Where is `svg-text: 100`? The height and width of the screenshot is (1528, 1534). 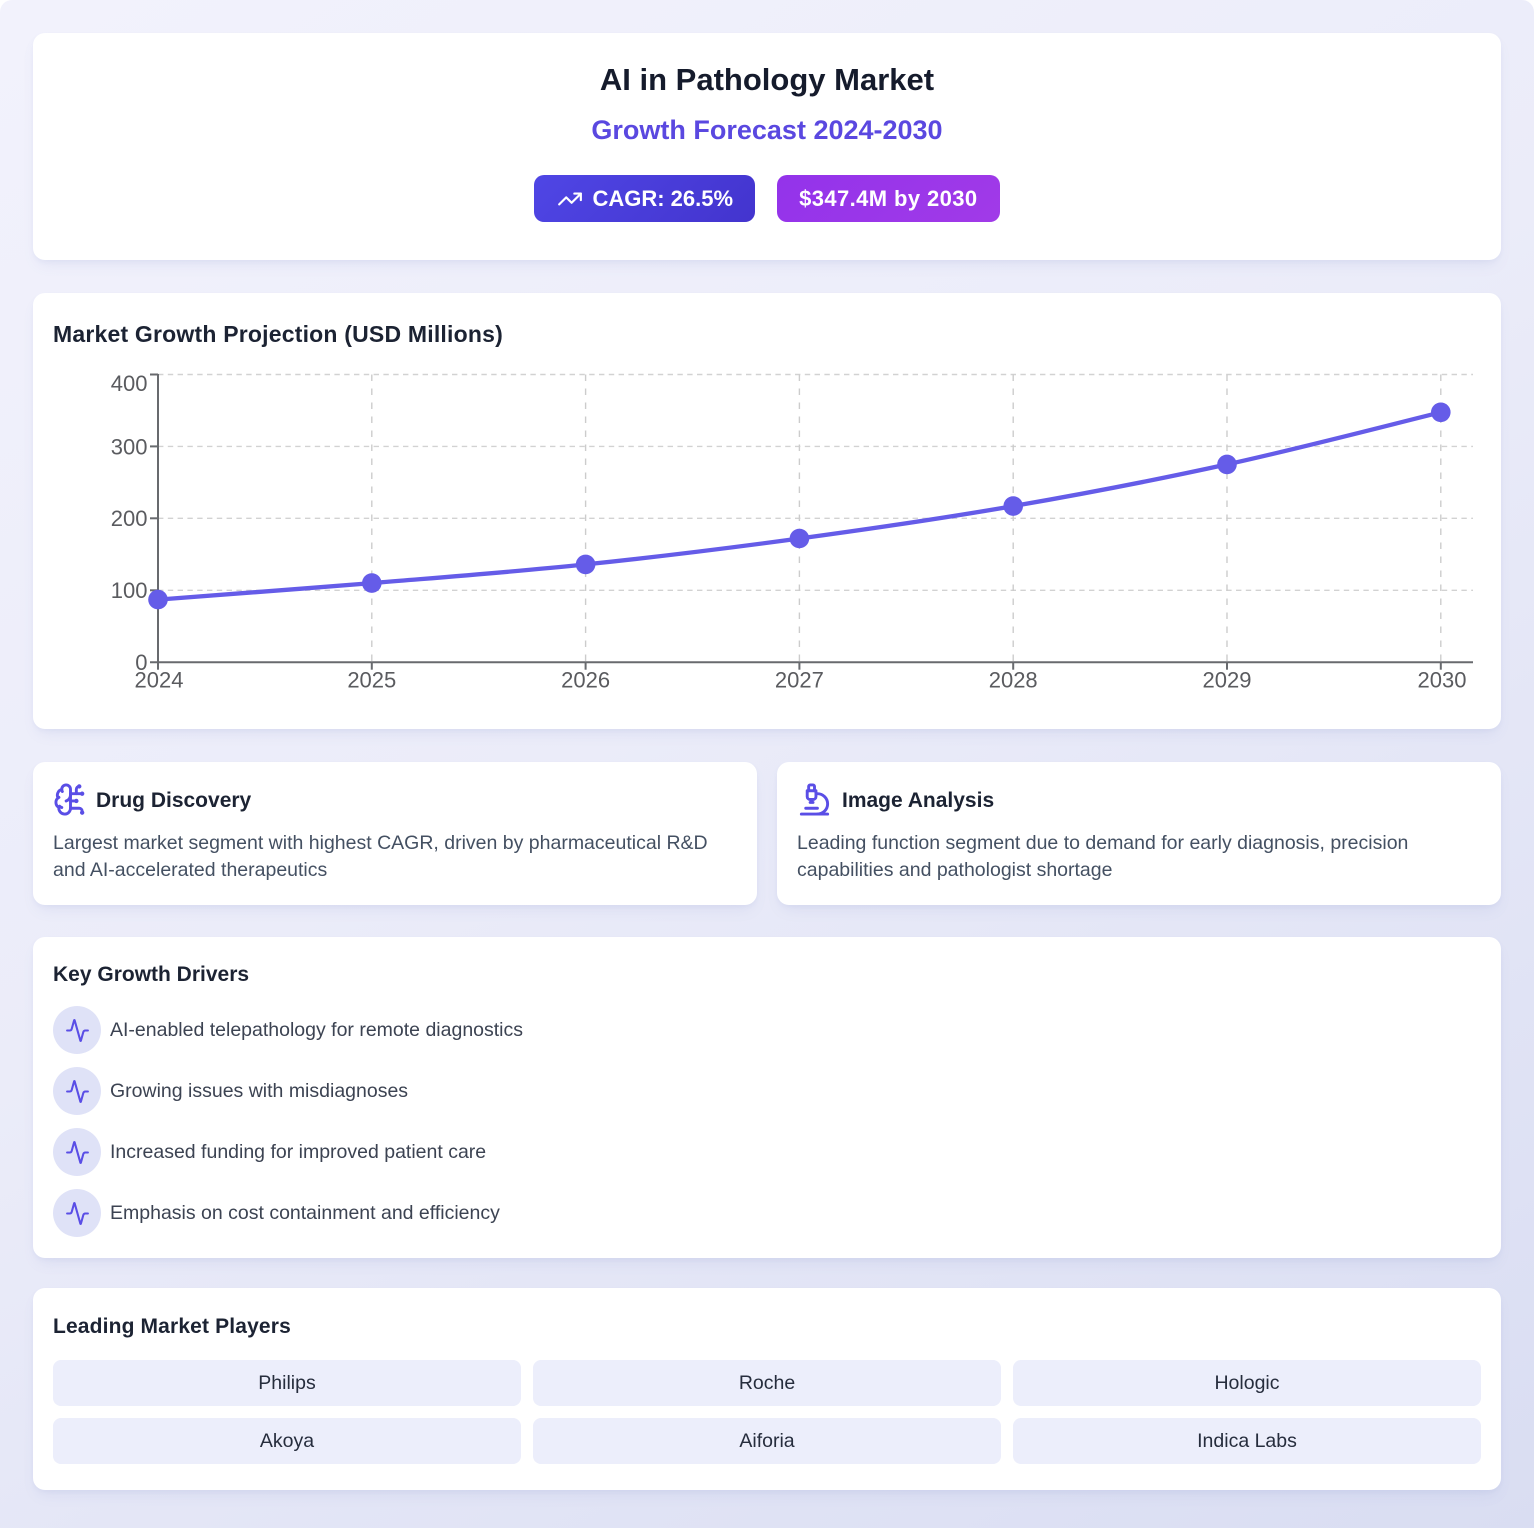 svg-text: 100 is located at coordinates (129, 590).